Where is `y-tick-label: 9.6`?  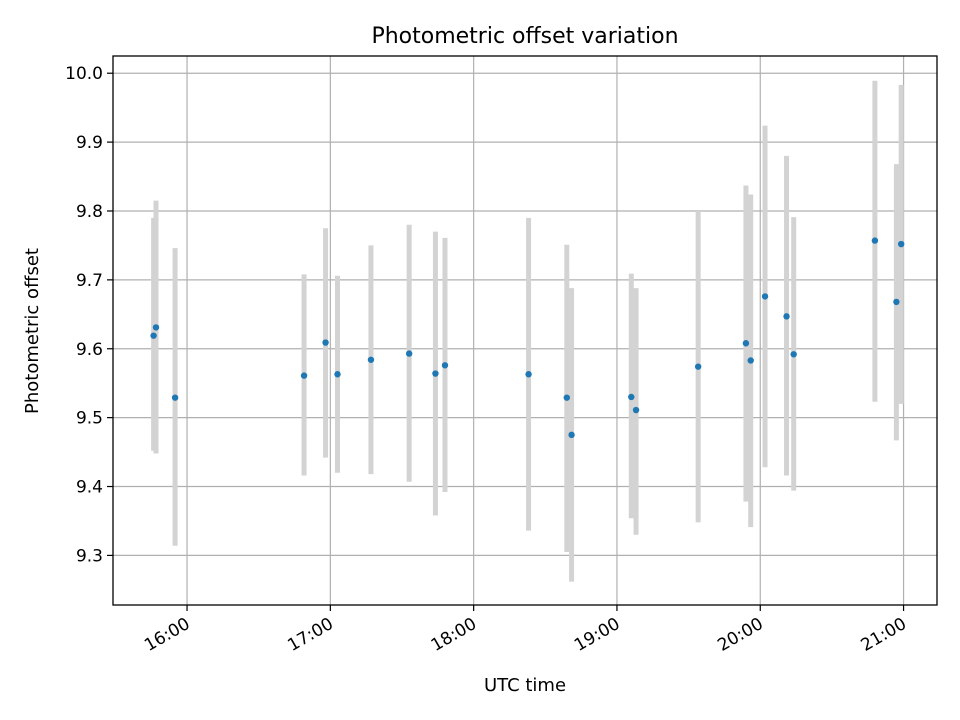 y-tick-label: 9.6 is located at coordinates (89, 350).